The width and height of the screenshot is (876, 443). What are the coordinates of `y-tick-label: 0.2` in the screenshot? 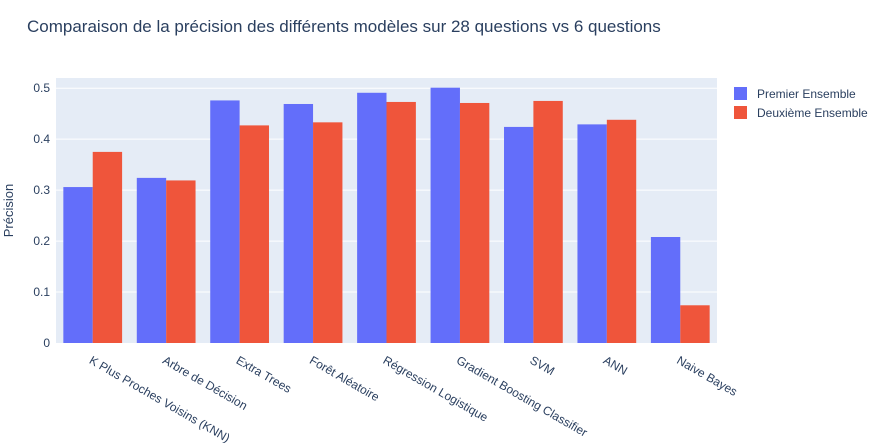 It's located at (41, 241).